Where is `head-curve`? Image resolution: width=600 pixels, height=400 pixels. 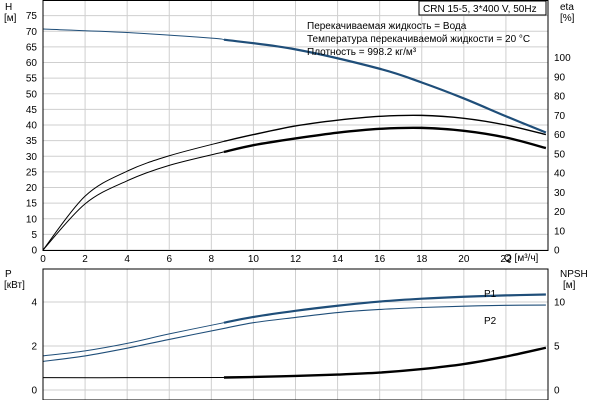
head-curve is located at coordinates (385, 86).